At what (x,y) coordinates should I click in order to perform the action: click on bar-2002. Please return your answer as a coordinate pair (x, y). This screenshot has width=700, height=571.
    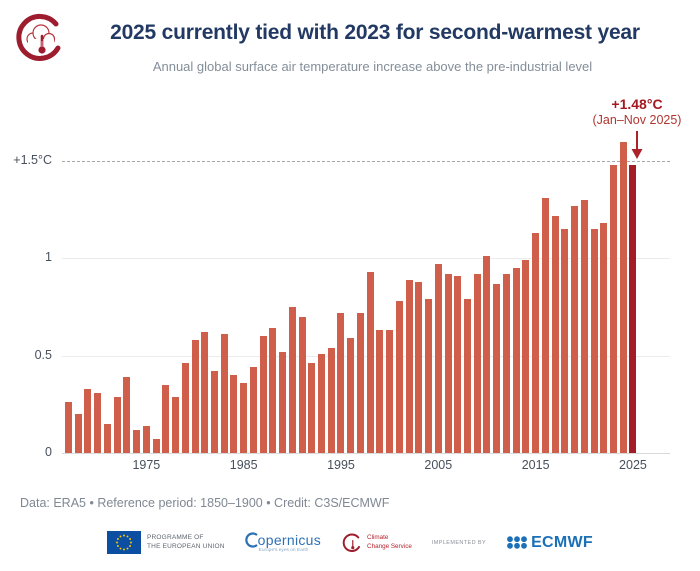
    Looking at the image, I should click on (409, 366).